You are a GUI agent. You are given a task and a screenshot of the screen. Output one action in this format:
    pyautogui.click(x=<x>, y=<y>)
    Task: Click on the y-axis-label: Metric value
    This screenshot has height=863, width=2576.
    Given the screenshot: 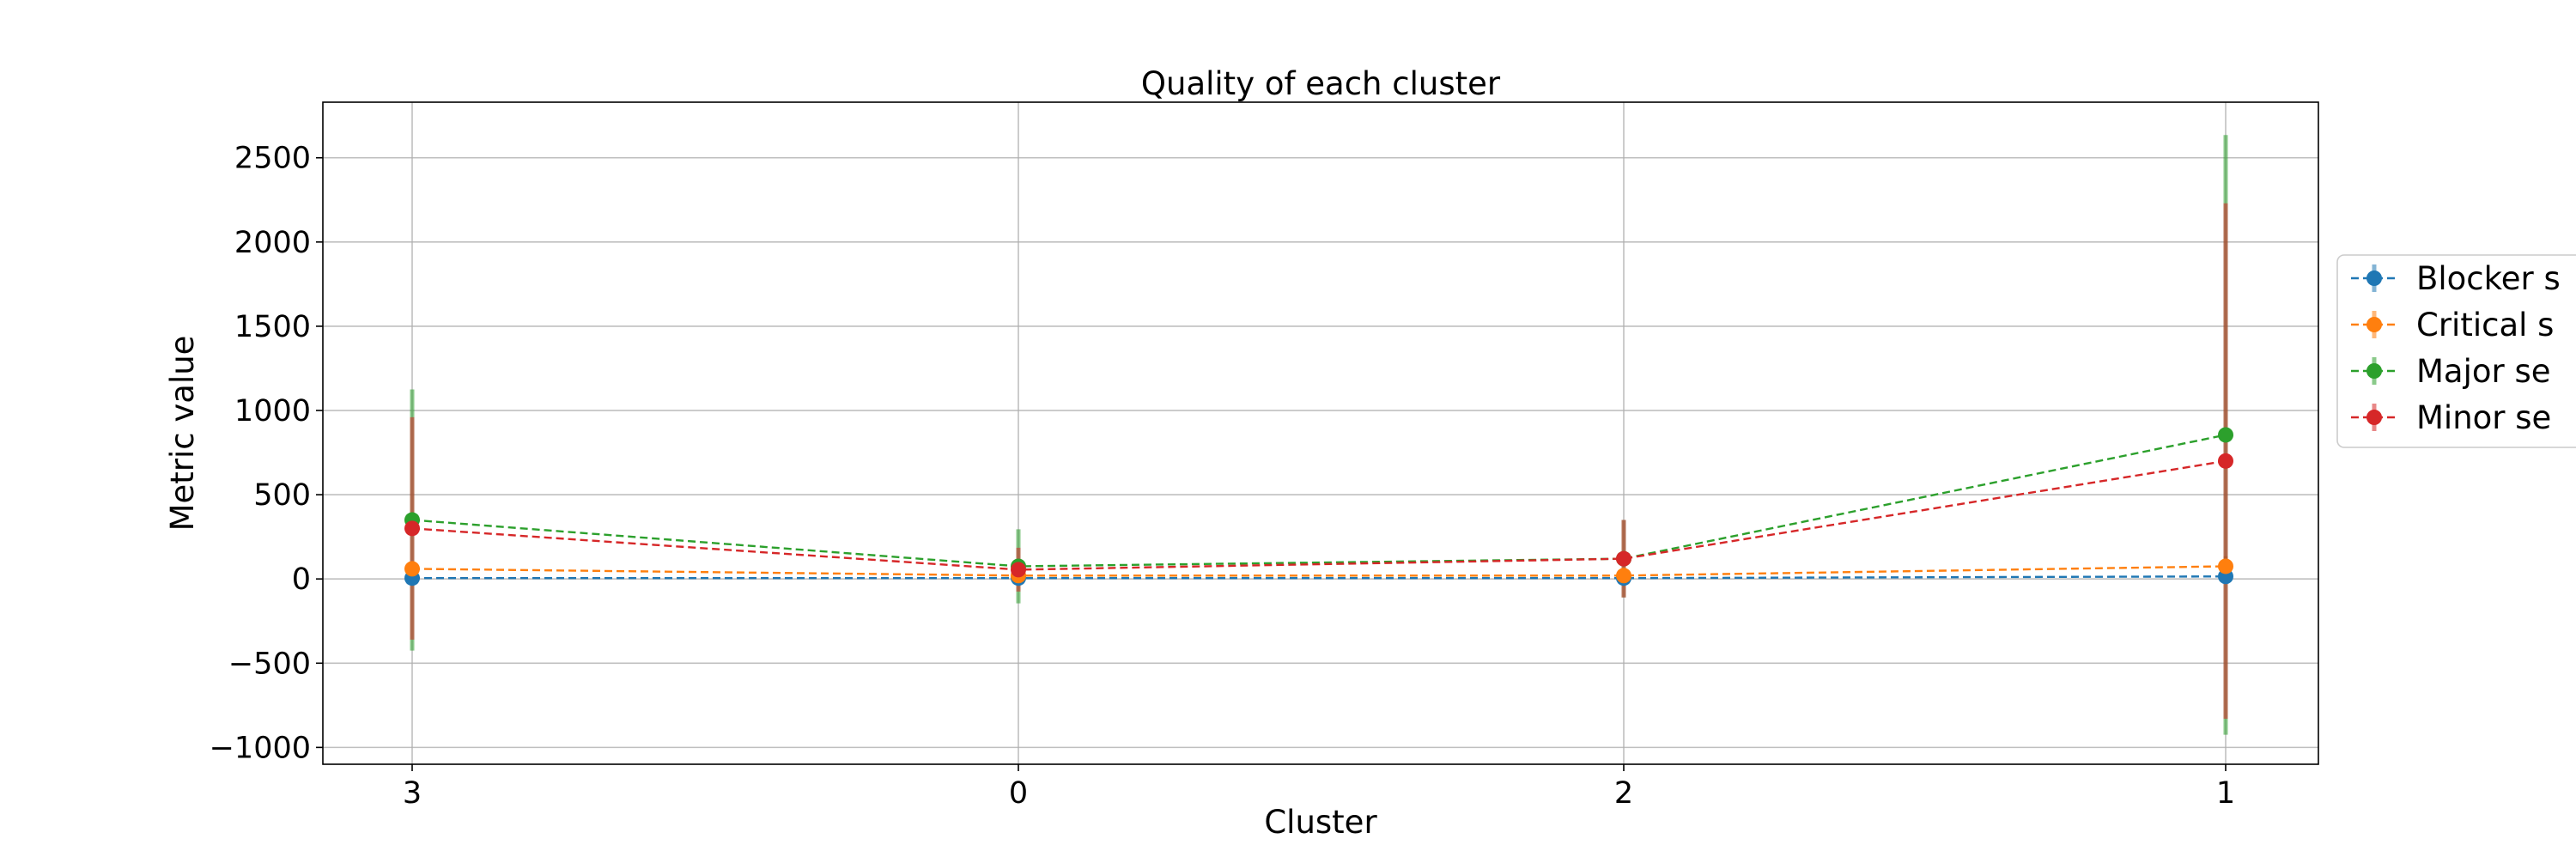 What is the action you would take?
    pyautogui.click(x=182, y=434)
    